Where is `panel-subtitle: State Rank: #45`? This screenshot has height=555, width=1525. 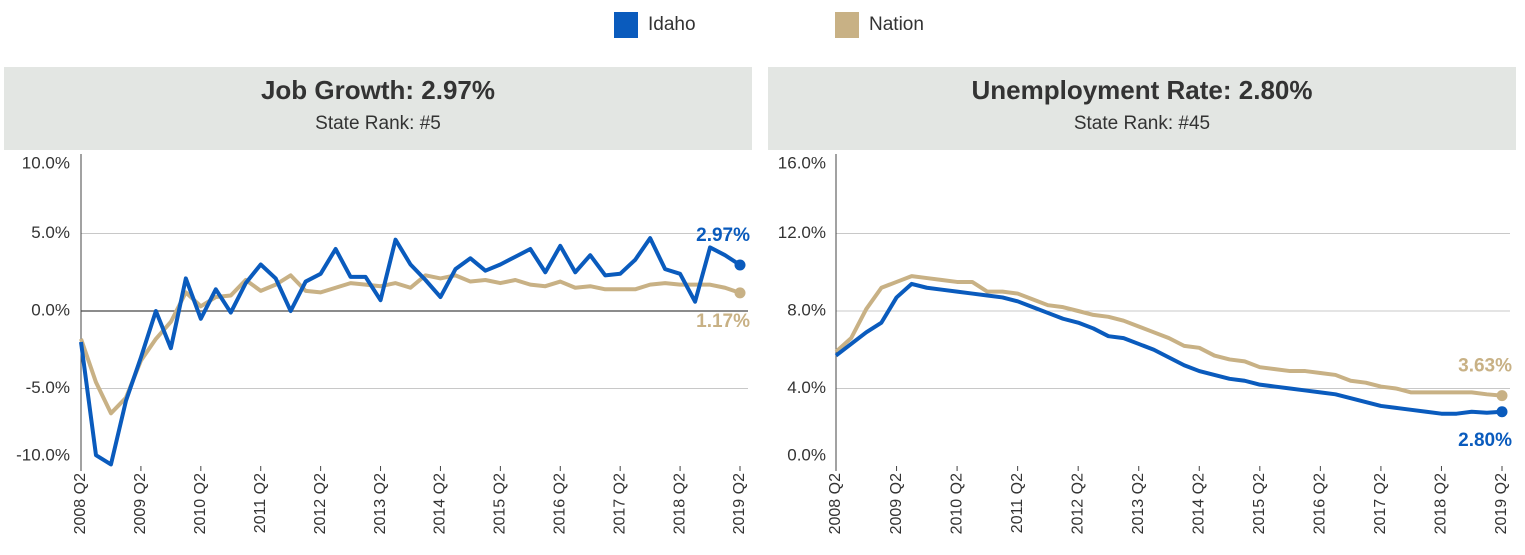 panel-subtitle: State Rank: #45 is located at coordinates (1142, 123).